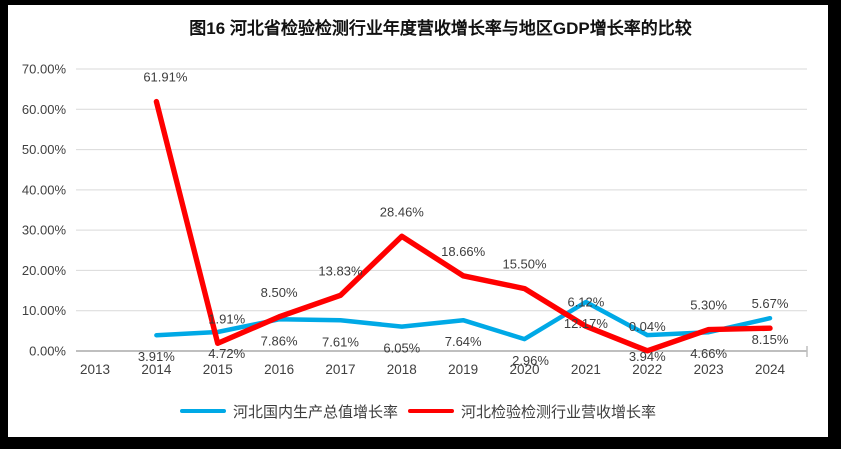 This screenshot has height=449, width=841. Describe the element at coordinates (431, 411) in the screenshot. I see `legend-line-swatch-industry` at that location.